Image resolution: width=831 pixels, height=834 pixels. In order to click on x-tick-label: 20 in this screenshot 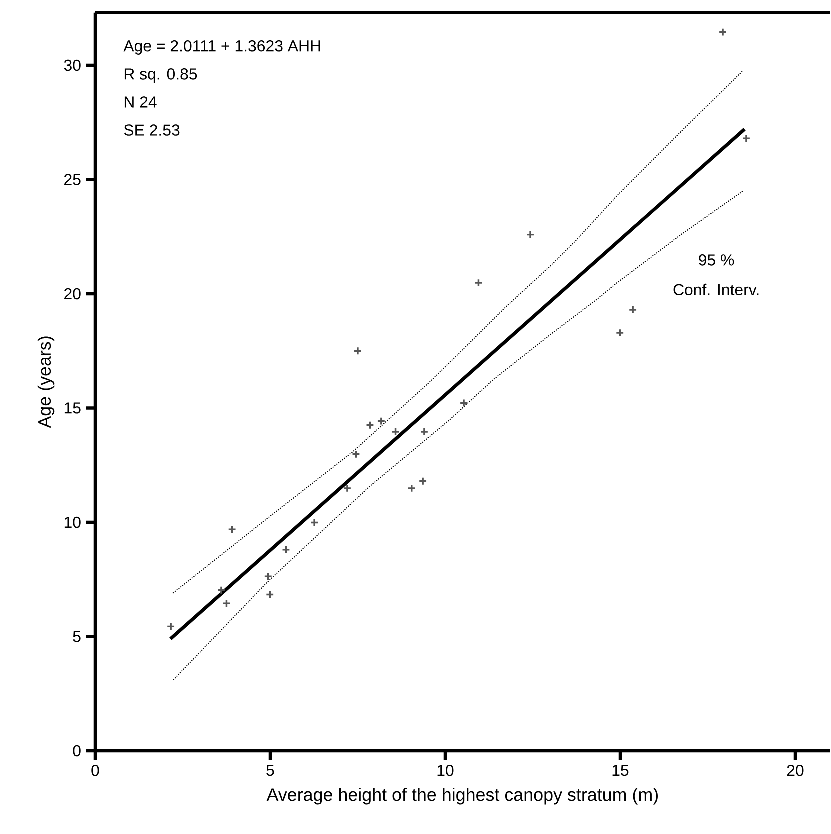, I will do `click(795, 770)`.